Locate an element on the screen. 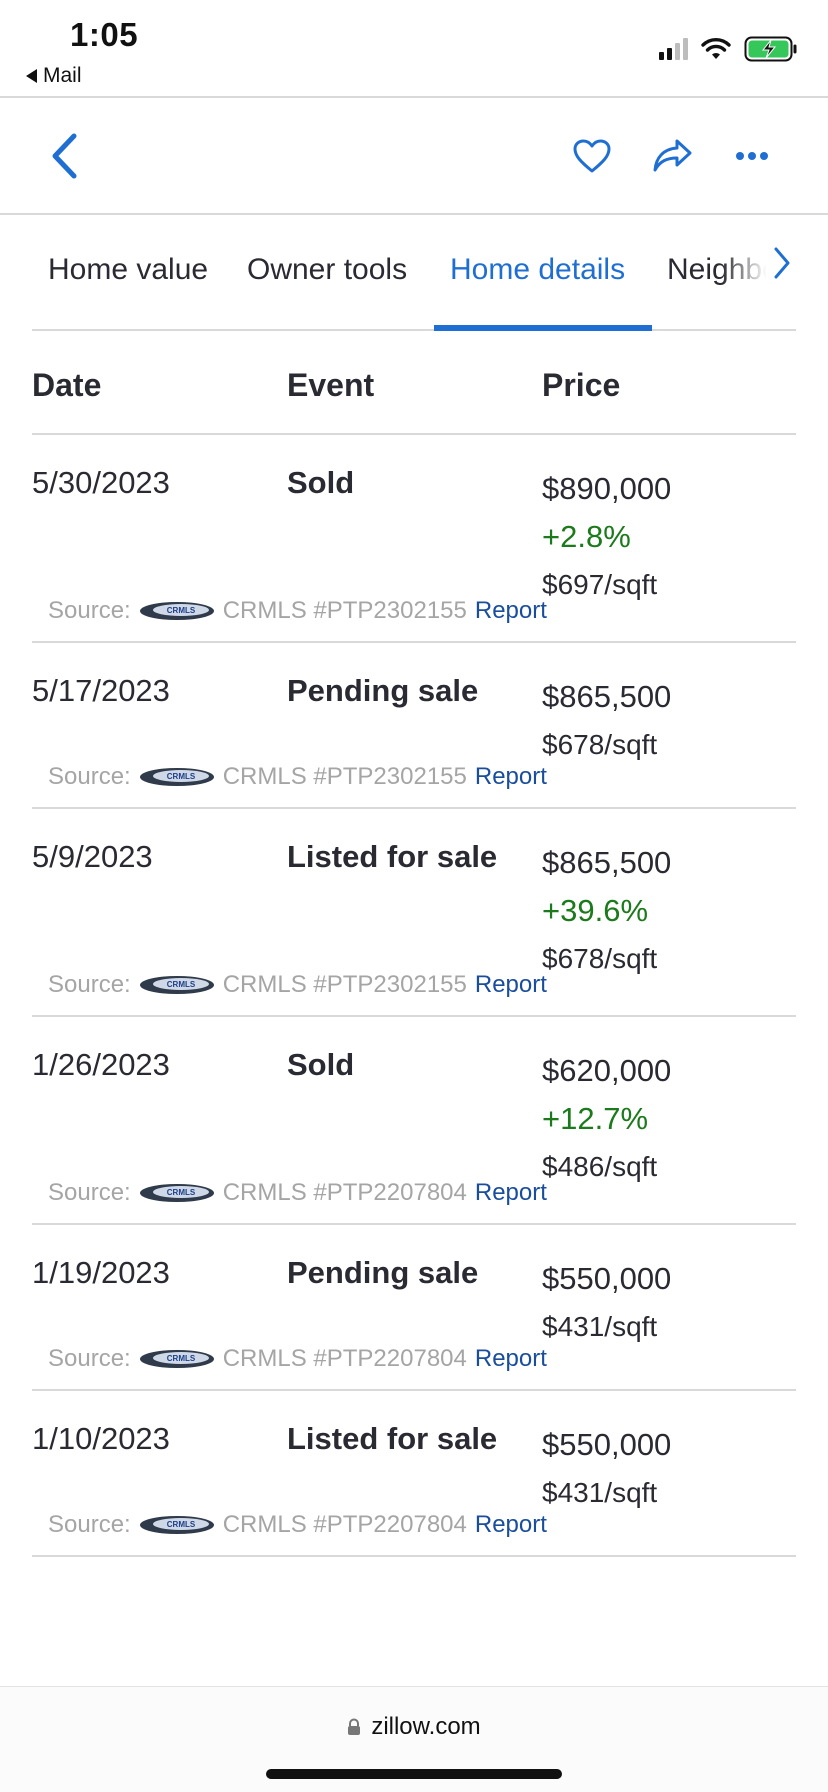 The width and height of the screenshot is (828, 1792). header-price: Price is located at coordinates (581, 385).